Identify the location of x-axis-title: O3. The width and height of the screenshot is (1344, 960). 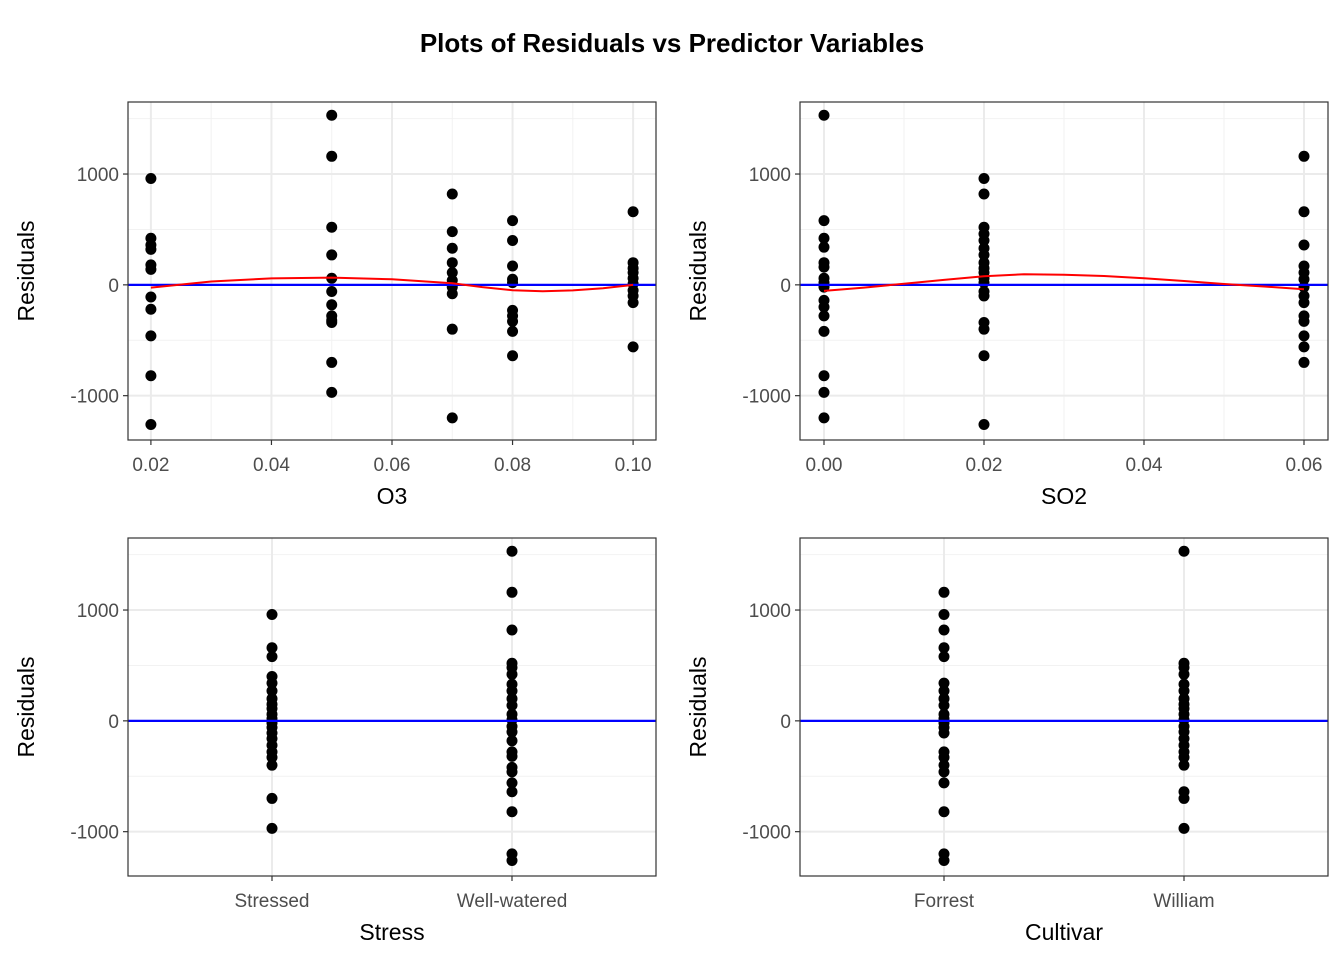
(392, 496).